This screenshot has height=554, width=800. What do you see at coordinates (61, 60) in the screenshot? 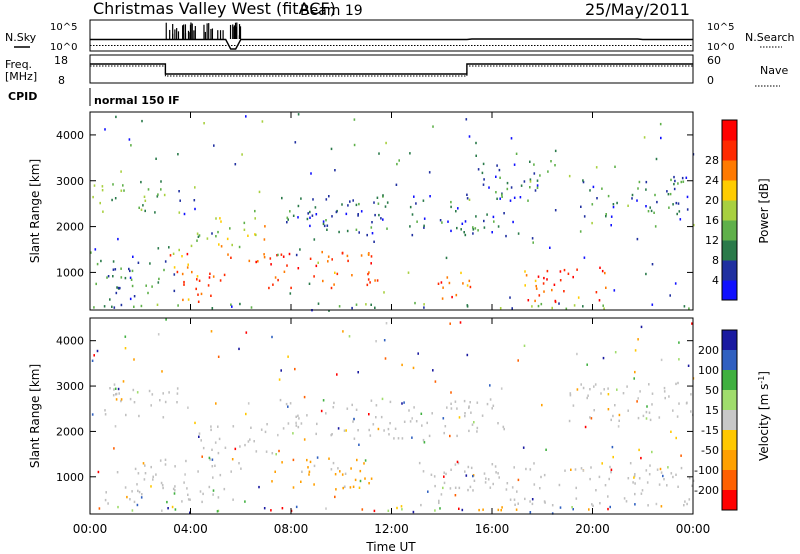
I see `freq-tick-high: 18` at bounding box center [61, 60].